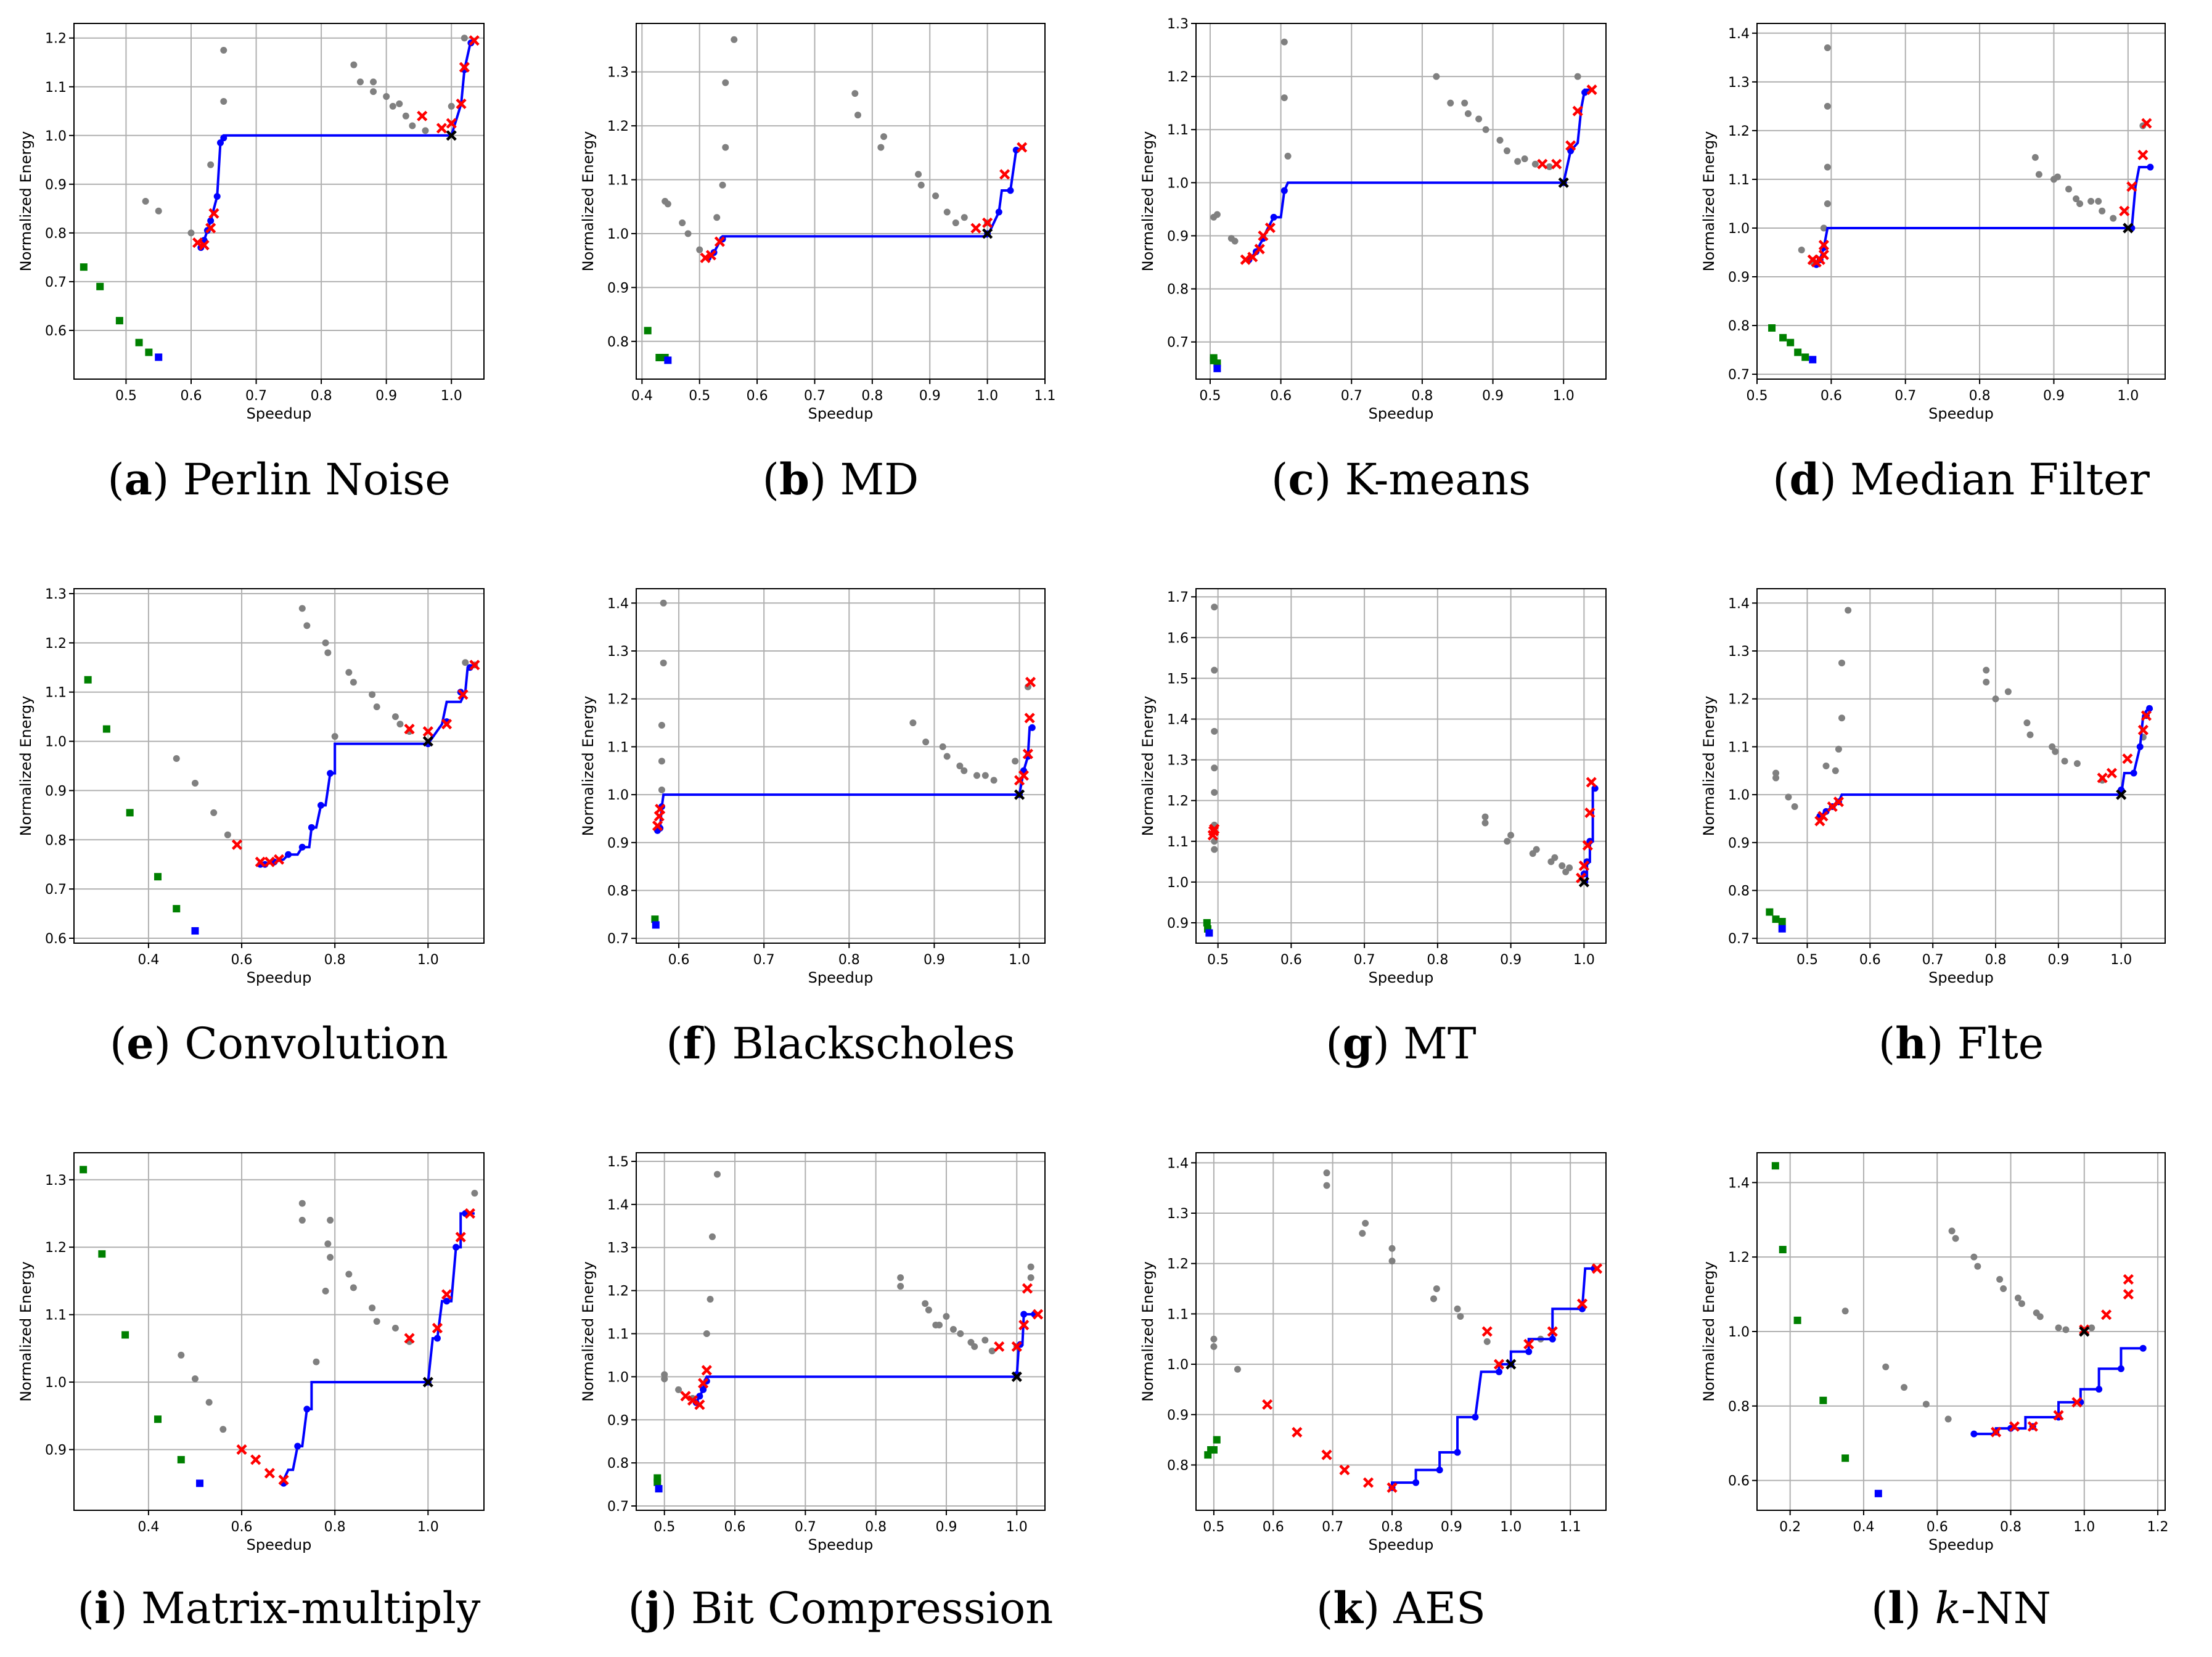 The width and height of the screenshot is (2212, 1657). I want to click on y-axis-label: Normalized Energy, so click(1148, 1331).